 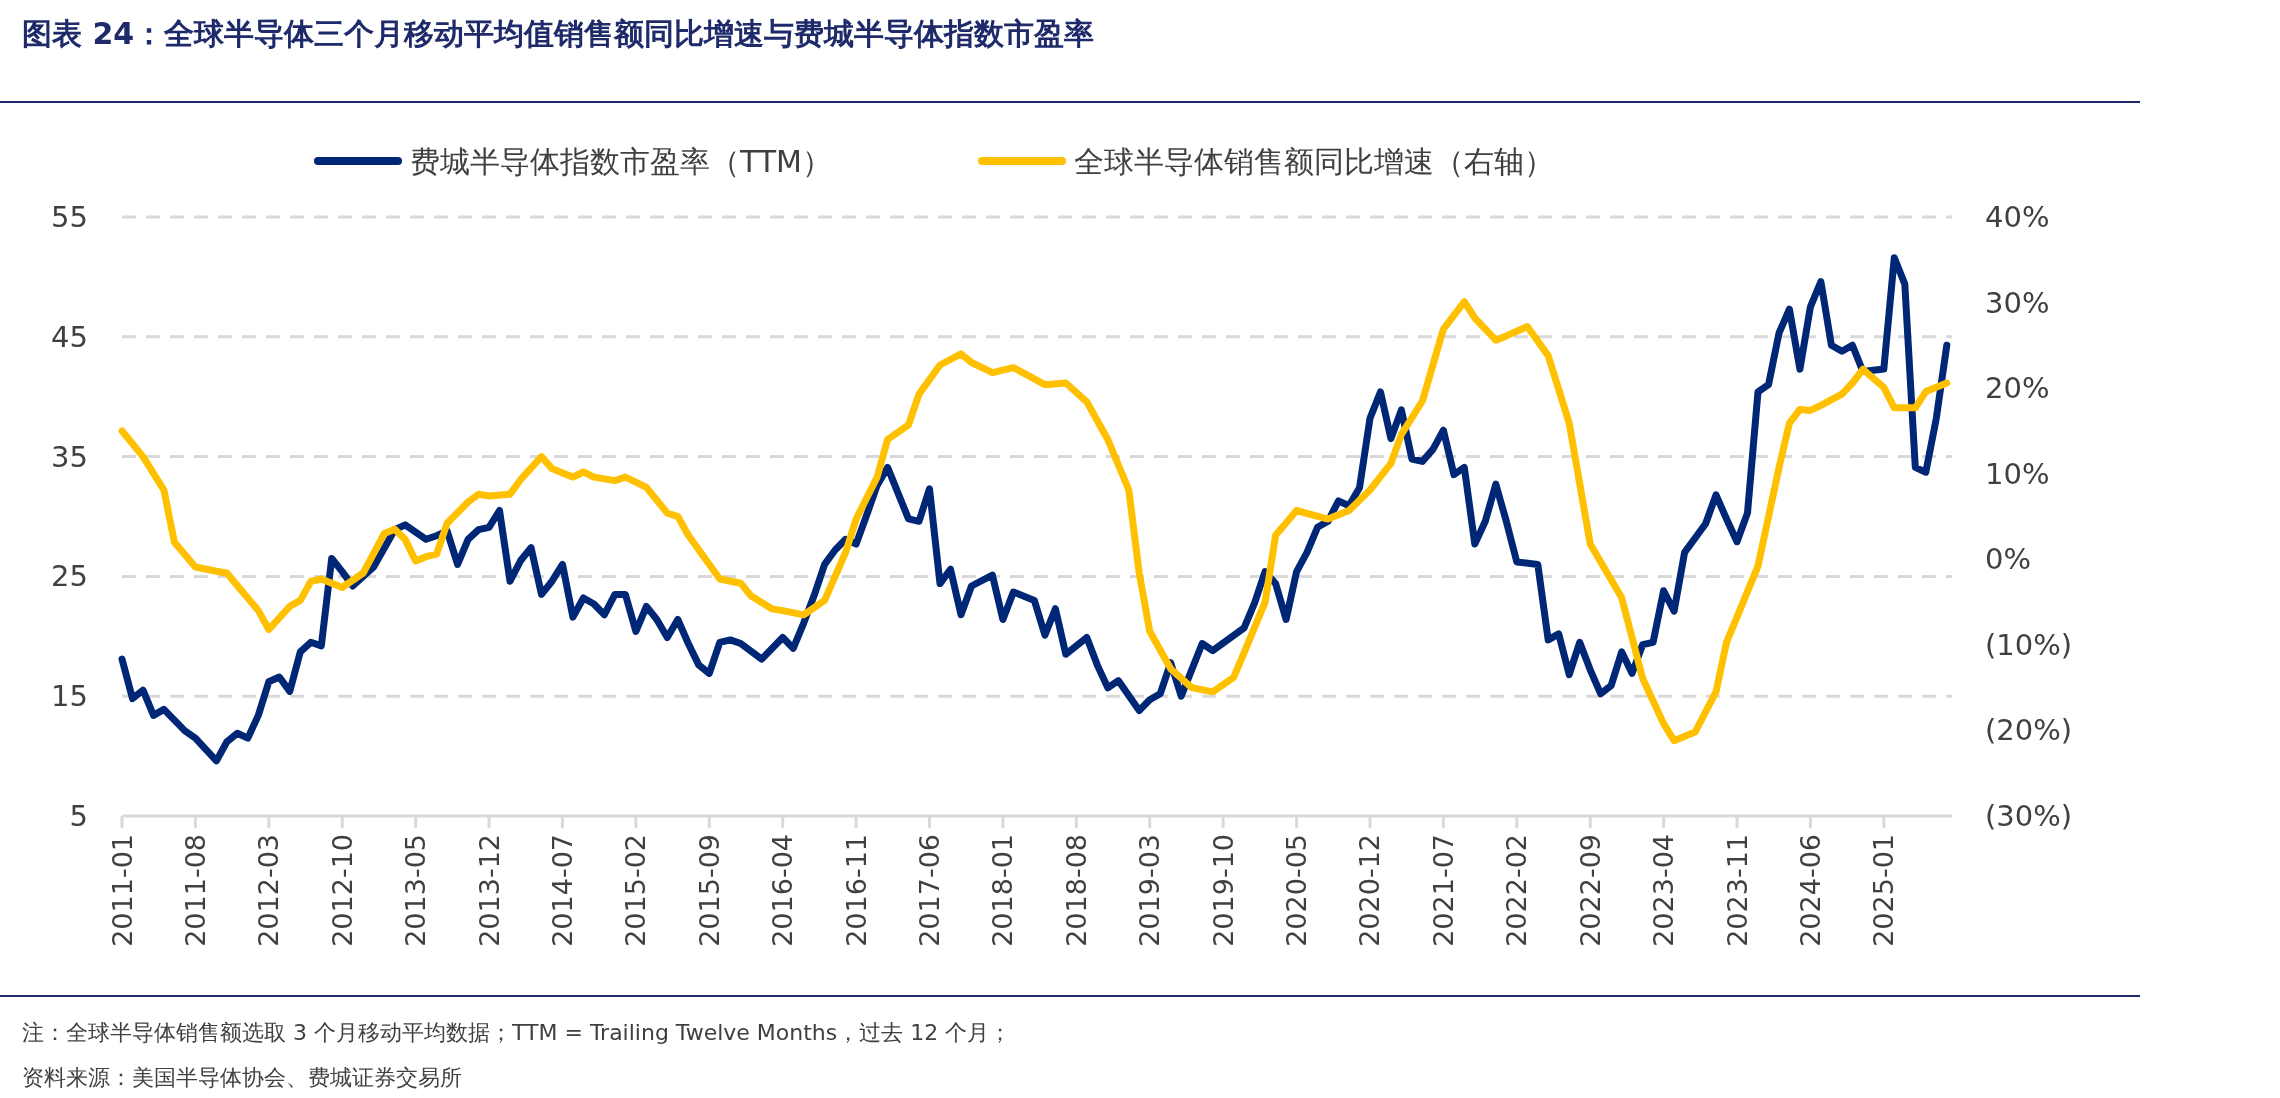 I want to click on x-tick-label: 2018-01, so click(x=1003, y=890).